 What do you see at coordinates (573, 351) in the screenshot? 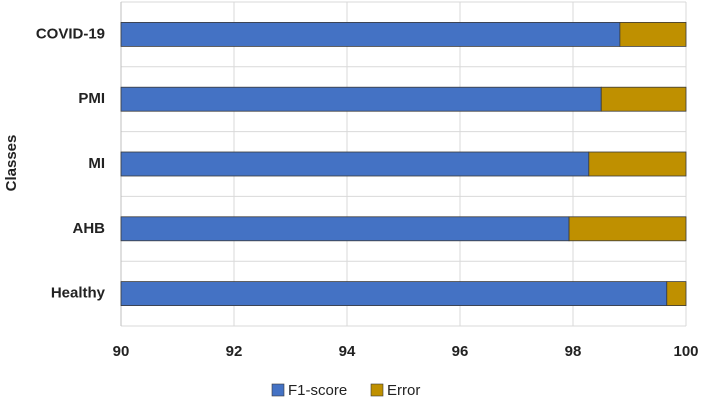
I see `x-tick-label: 98` at bounding box center [573, 351].